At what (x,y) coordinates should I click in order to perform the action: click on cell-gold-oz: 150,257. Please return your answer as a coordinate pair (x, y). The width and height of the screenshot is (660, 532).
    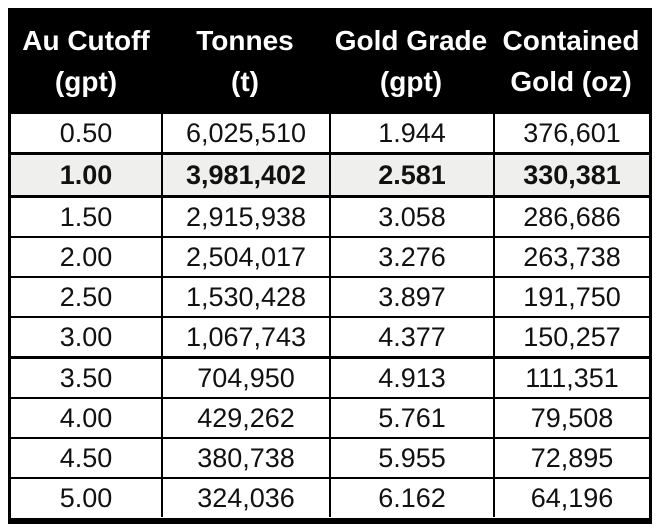
    Looking at the image, I should click on (571, 337).